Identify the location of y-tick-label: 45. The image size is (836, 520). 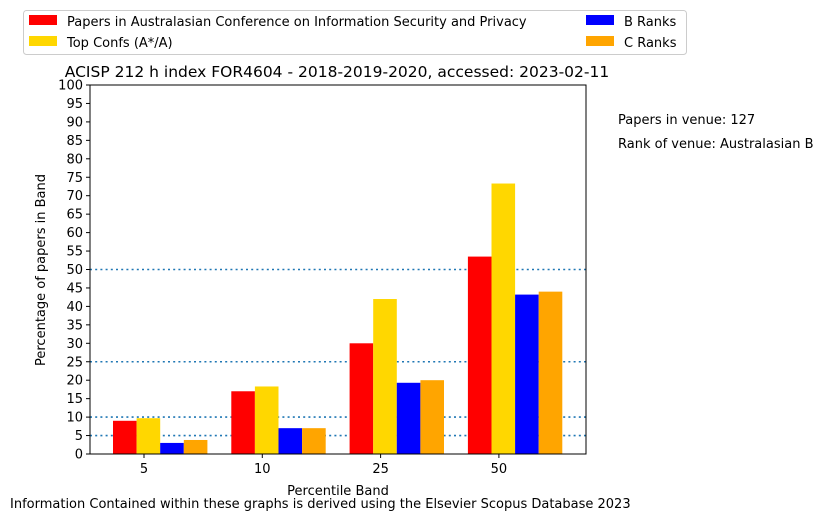
(74, 288).